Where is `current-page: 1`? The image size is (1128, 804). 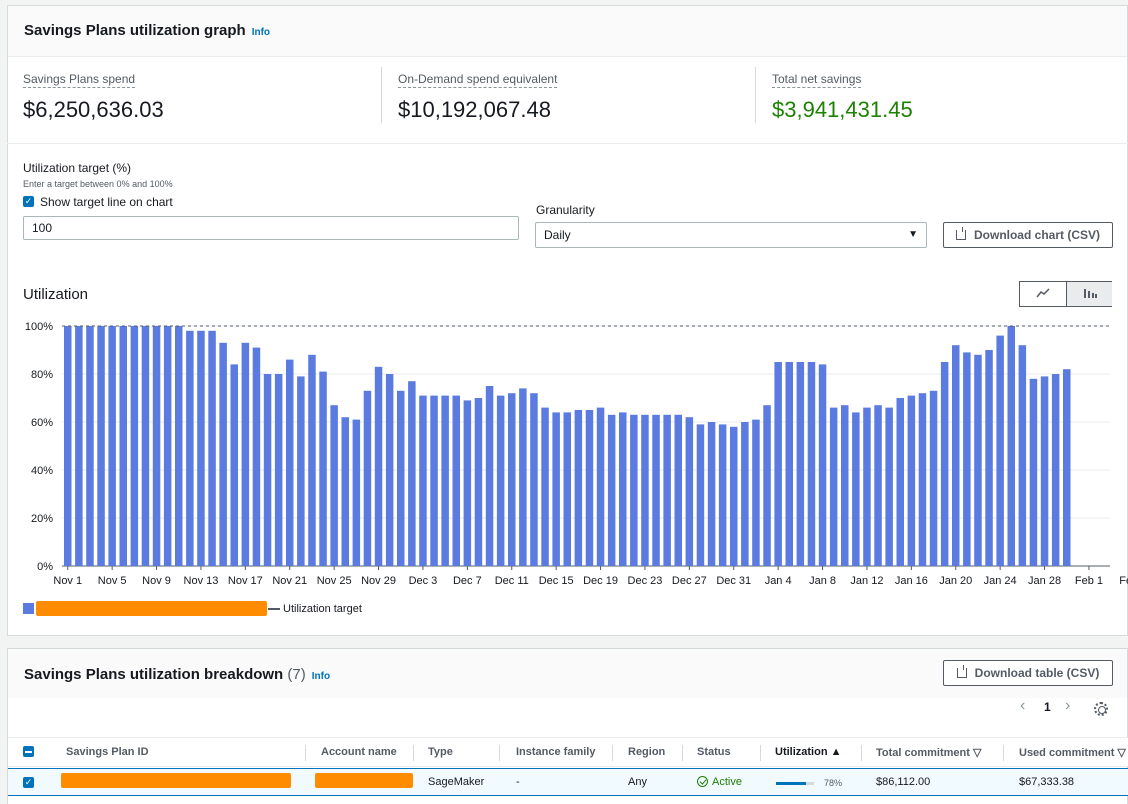 current-page: 1 is located at coordinates (1047, 707).